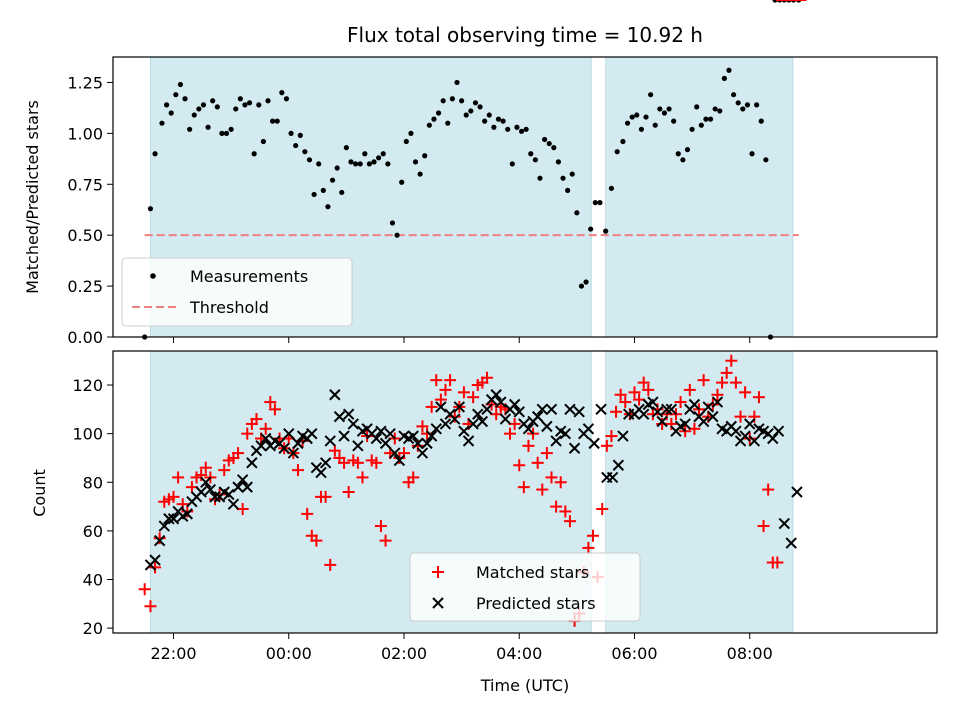 The height and width of the screenshot is (720, 960). Describe the element at coordinates (289, 653) in the screenshot. I see `x-tick-label: 00:00` at that location.